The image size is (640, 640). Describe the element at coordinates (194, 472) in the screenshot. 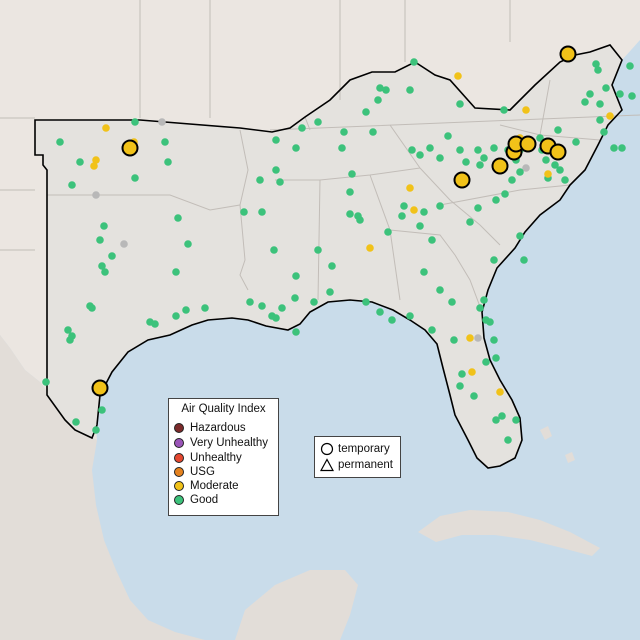

I see `legend-item-usg: USG` at that location.